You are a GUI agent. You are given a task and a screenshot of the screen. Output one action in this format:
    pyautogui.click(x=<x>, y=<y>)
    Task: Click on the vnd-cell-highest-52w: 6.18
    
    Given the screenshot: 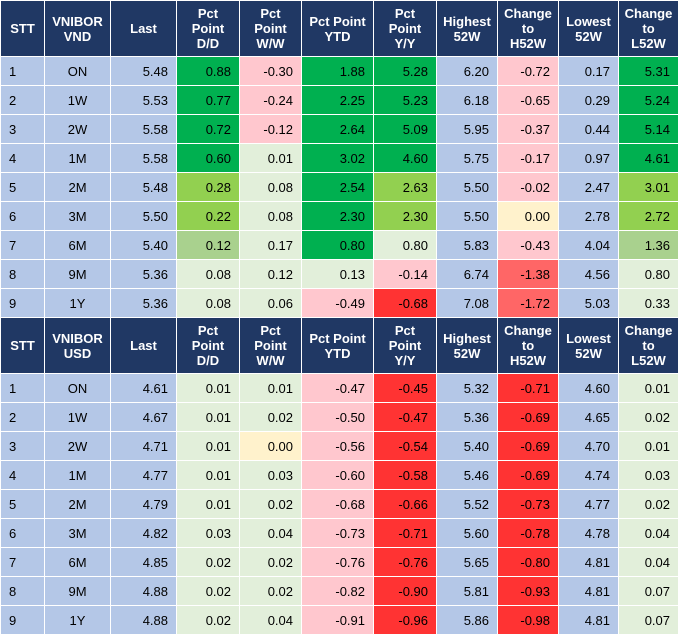 What is the action you would take?
    pyautogui.click(x=467, y=100)
    